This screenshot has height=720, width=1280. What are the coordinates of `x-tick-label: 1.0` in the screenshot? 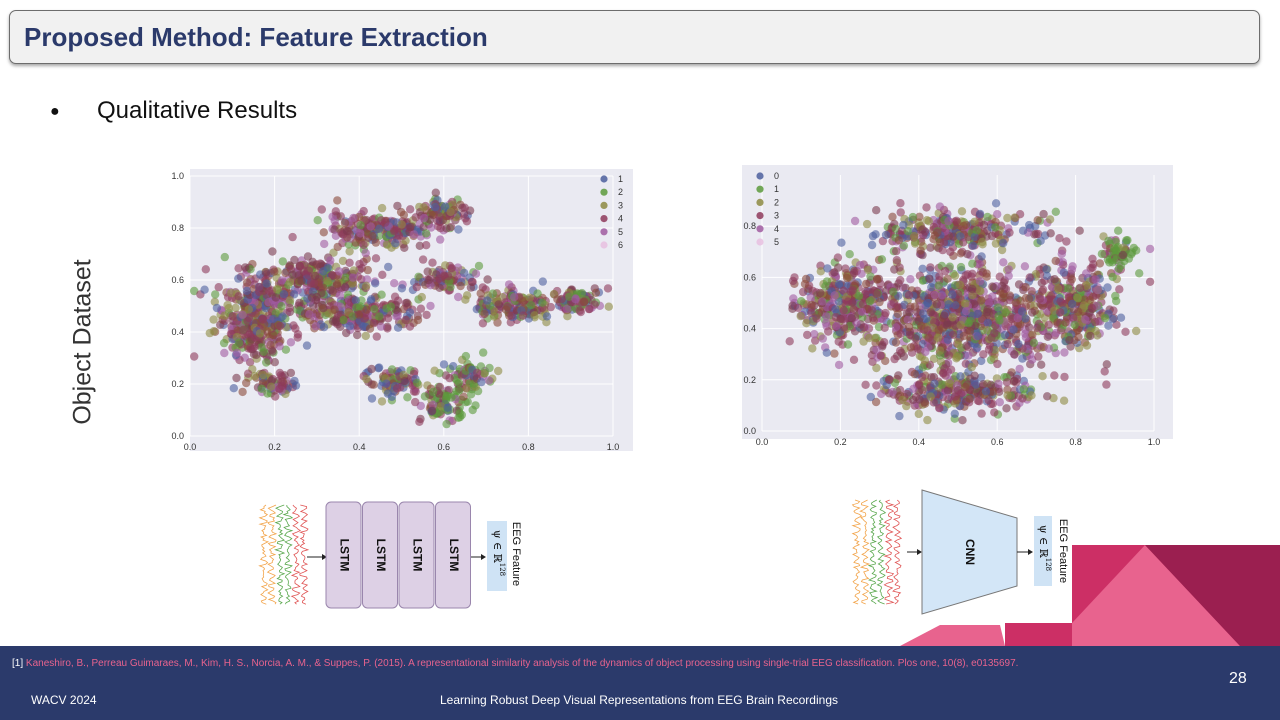 It's located at (613, 447).